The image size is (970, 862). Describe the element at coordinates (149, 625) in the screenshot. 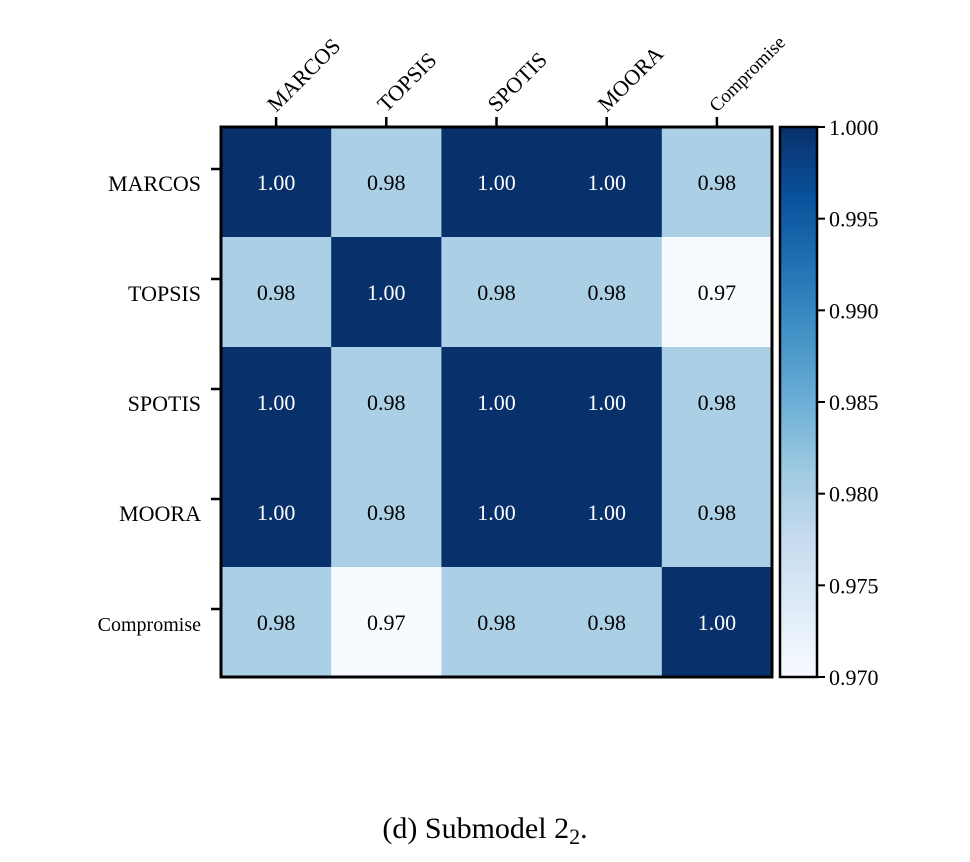

I see `y-tick-label: Compromise` at that location.